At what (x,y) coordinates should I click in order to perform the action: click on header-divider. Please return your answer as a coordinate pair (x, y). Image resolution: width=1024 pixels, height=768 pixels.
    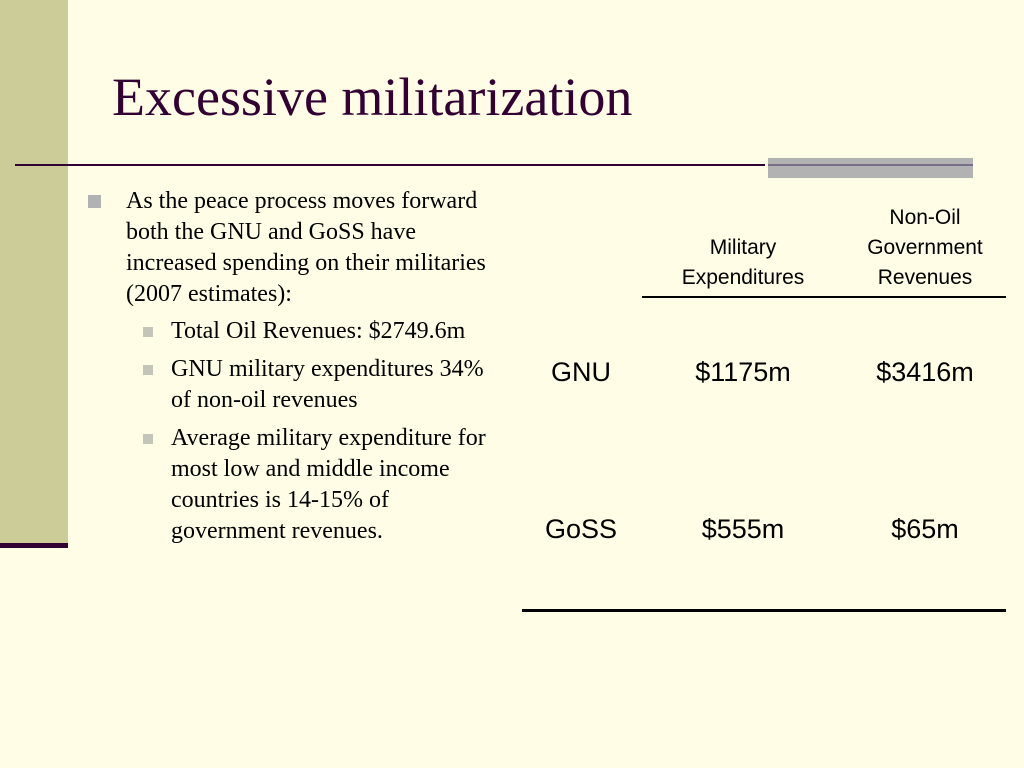
    Looking at the image, I should click on (824, 297).